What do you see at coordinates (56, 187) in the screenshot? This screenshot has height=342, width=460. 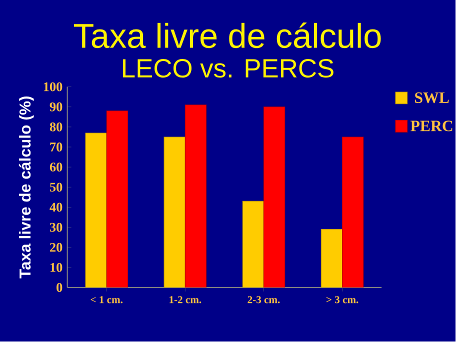 I see `y-tick-label: 50` at bounding box center [56, 187].